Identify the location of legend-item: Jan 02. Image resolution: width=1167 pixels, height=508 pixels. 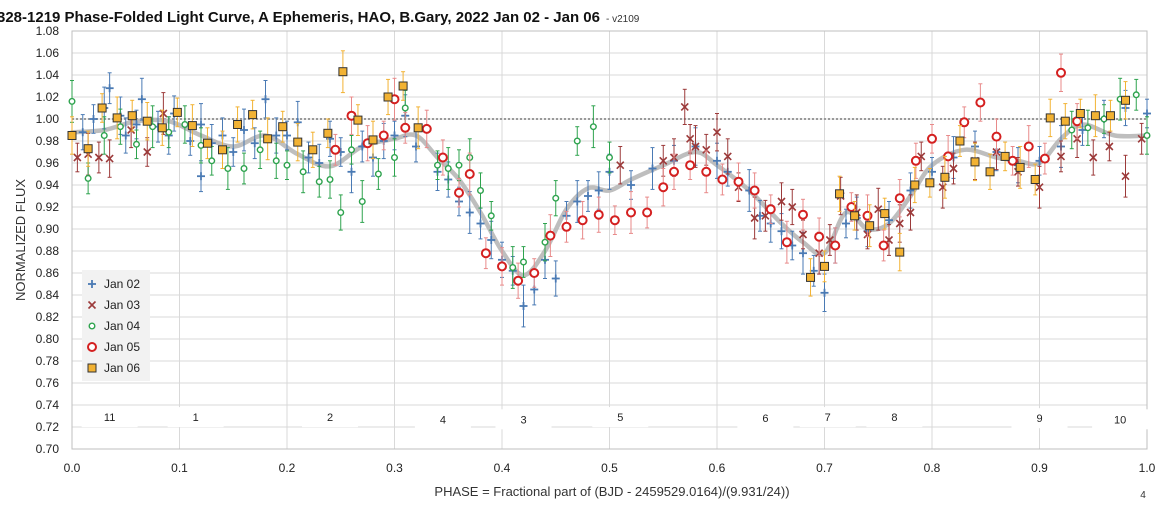
(114, 284).